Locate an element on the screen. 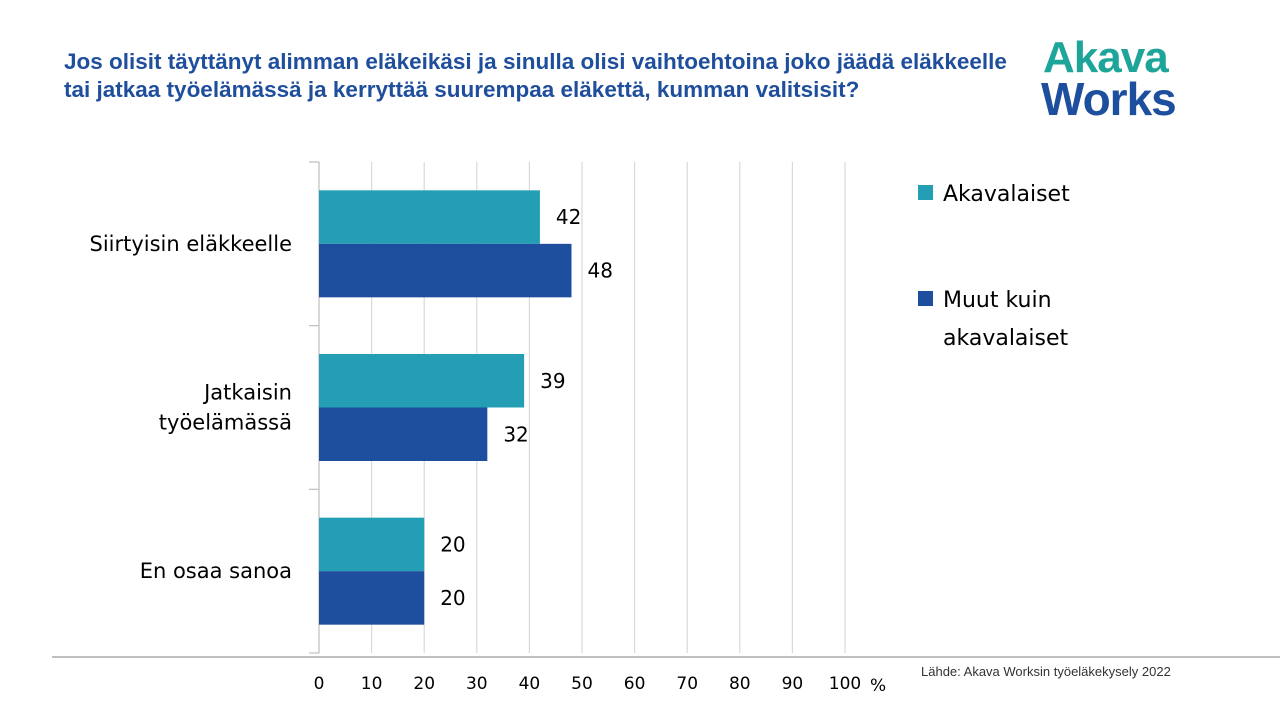 This screenshot has width=1280, height=720. tick-label-10: 10 is located at coordinates (372, 684).